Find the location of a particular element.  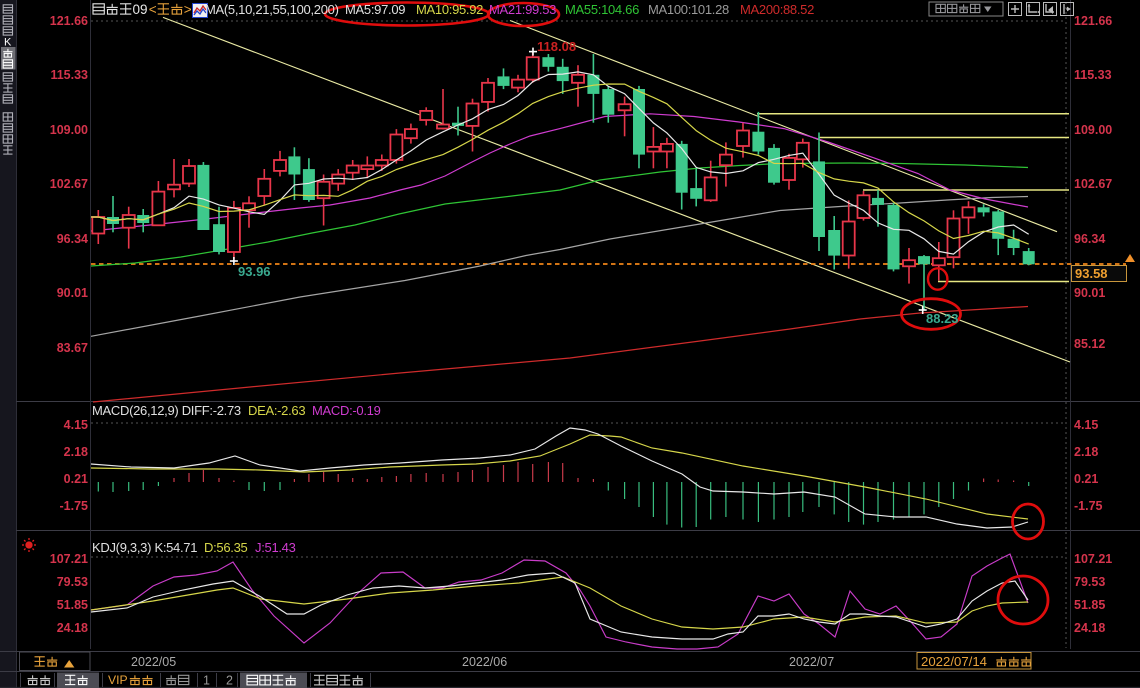

svg-text: 09 is located at coordinates (140, 9).